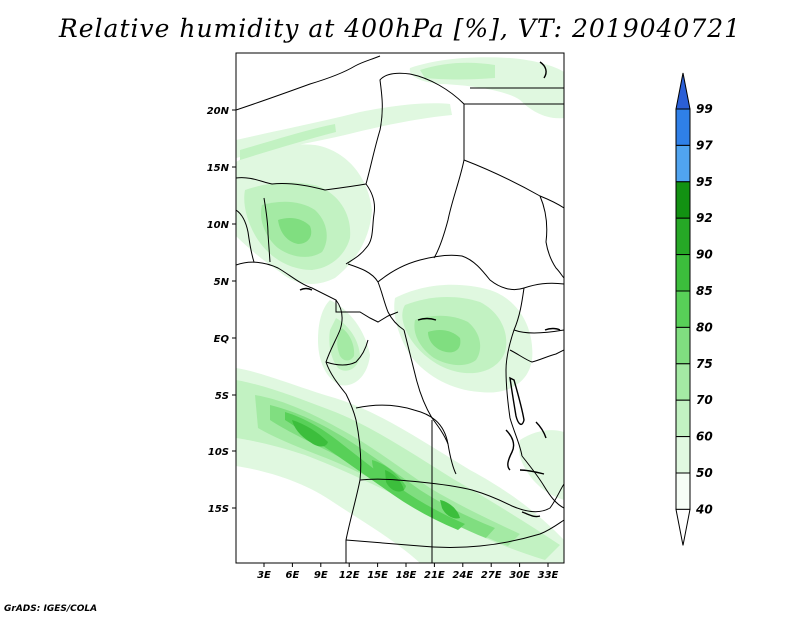 Image resolution: width=800 pixels, height=618 pixels. What do you see at coordinates (218, 168) in the screenshot?
I see `lat-tick-label: 15N` at bounding box center [218, 168].